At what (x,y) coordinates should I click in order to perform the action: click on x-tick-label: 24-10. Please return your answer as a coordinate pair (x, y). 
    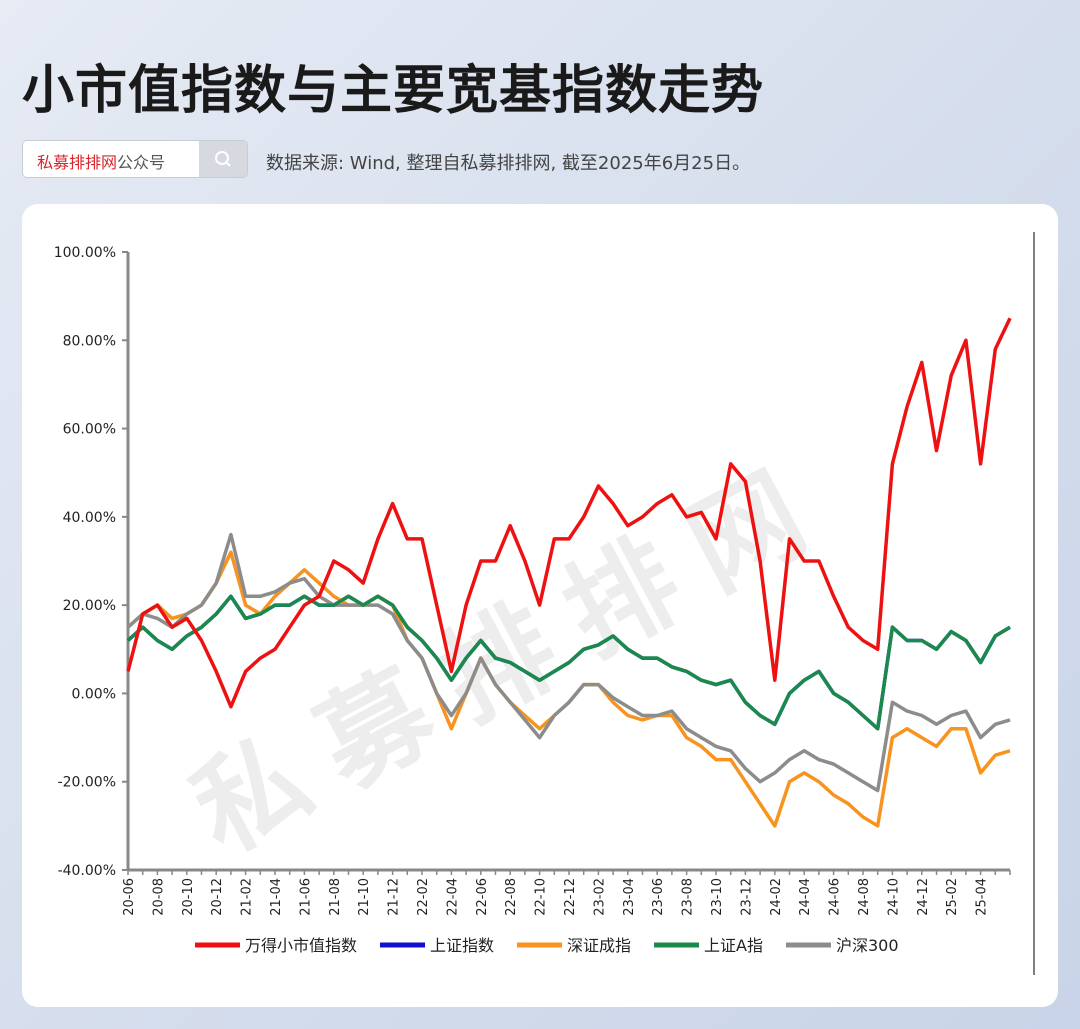
    Looking at the image, I should click on (893, 897).